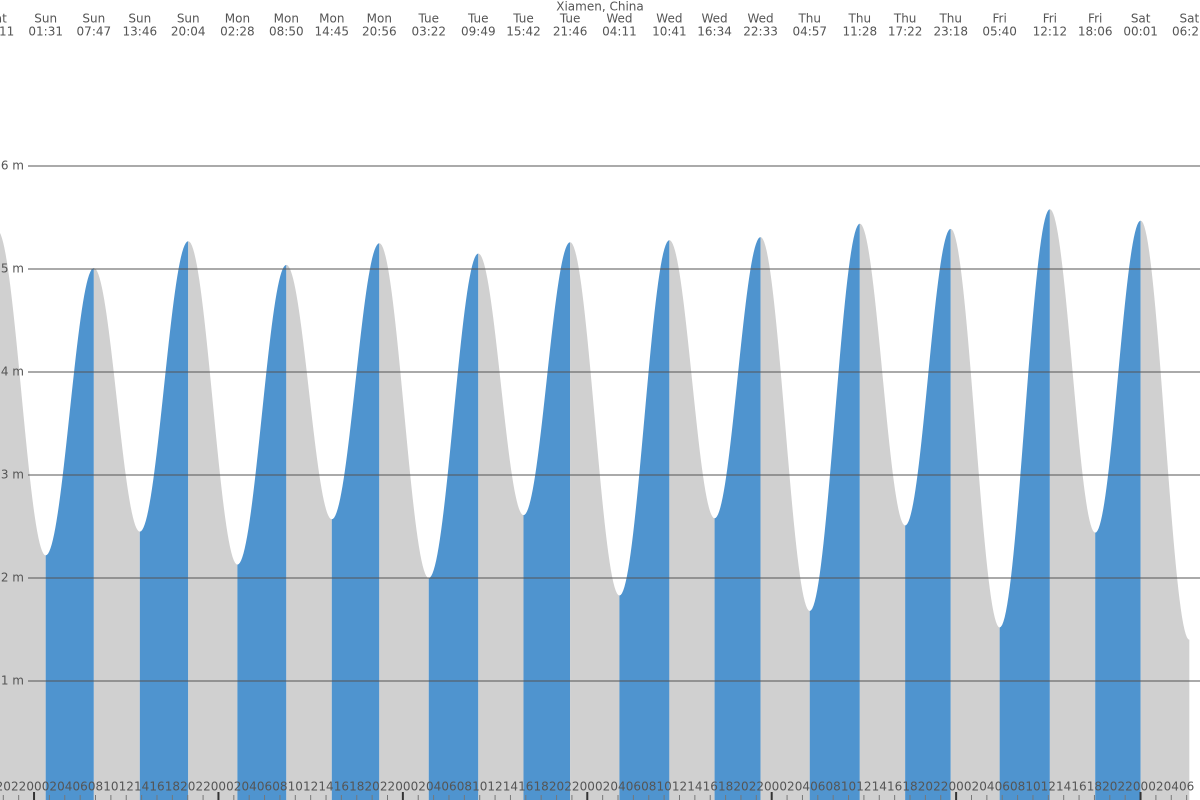 This screenshot has height=800, width=1200. I want to click on extreme-time: 06:21, so click(1186, 32).